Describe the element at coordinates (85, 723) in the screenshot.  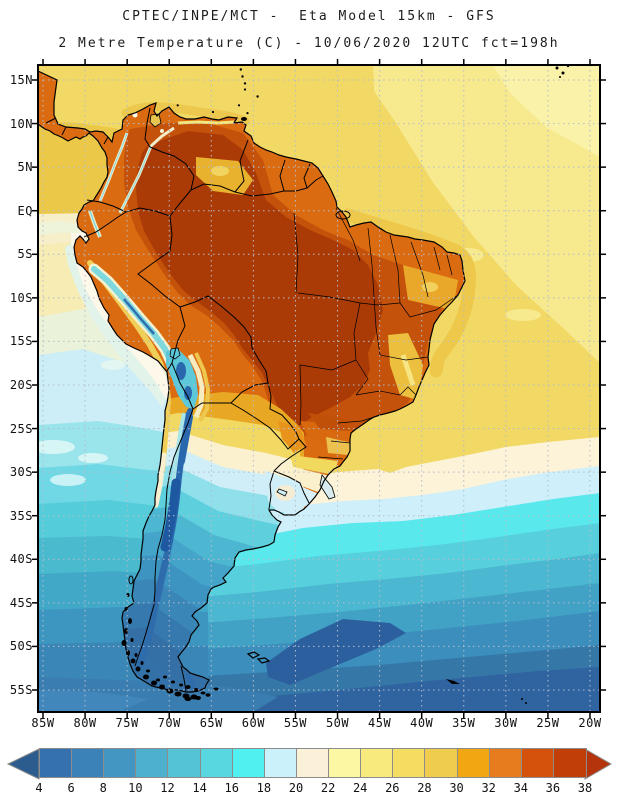
I see `x-axis-label: 80W` at that location.